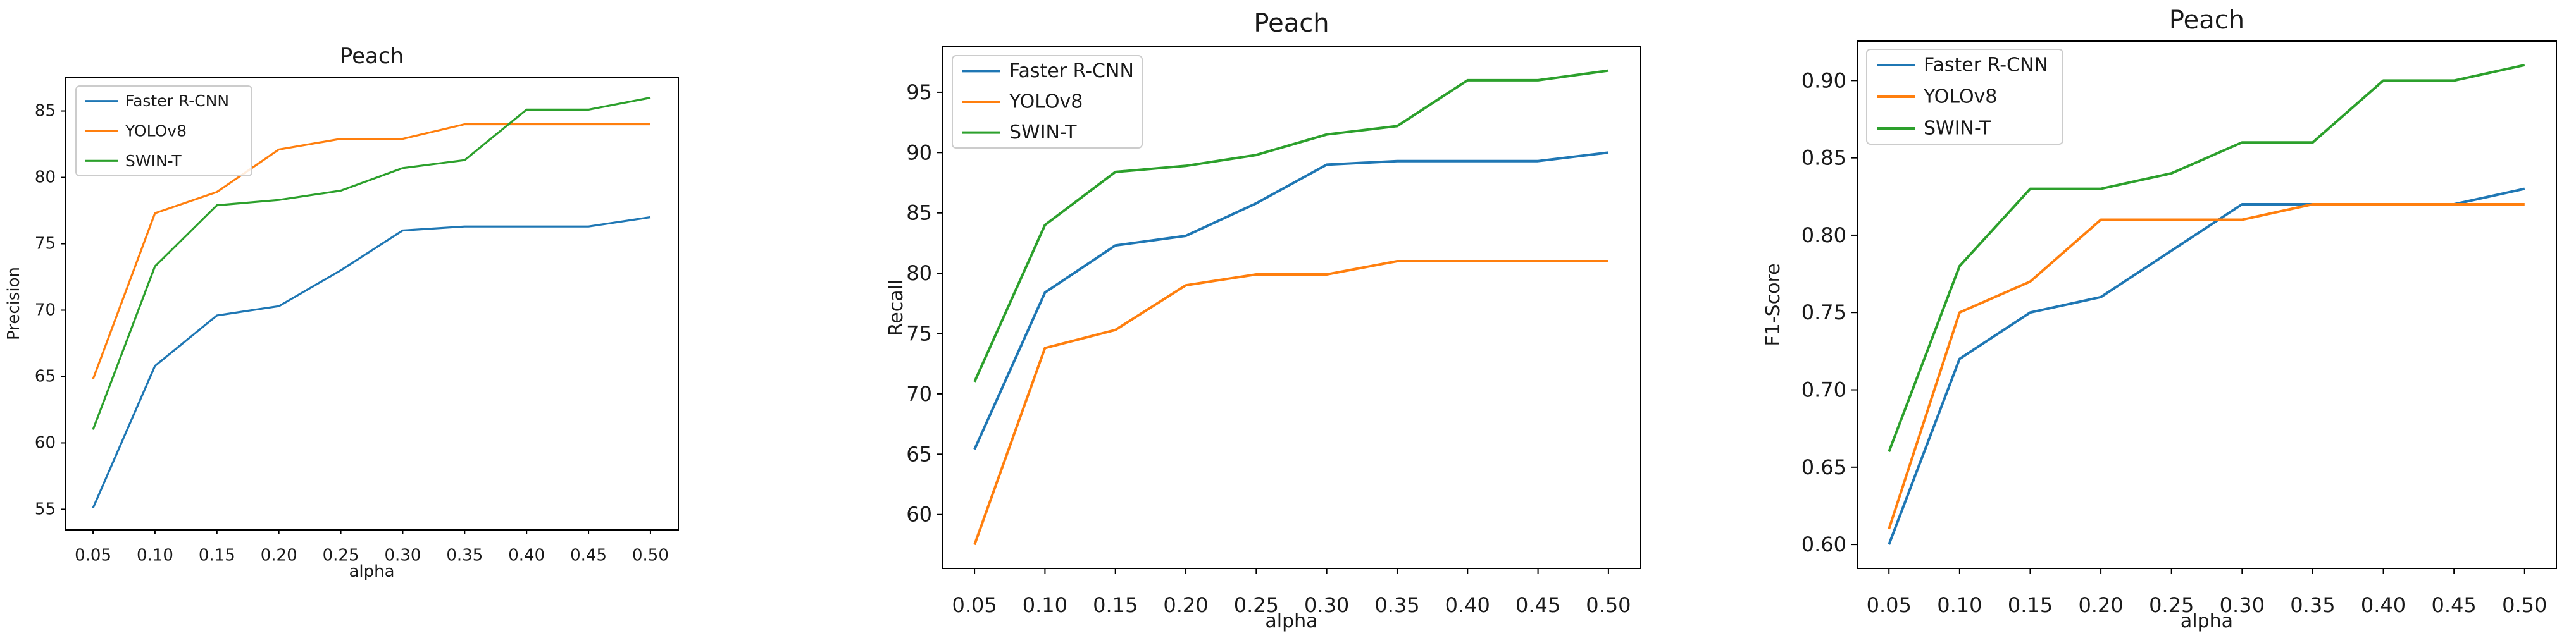 Image resolution: width=2576 pixels, height=638 pixels. What do you see at coordinates (1824, 544) in the screenshot?
I see `y-tick-label: 0.60` at bounding box center [1824, 544].